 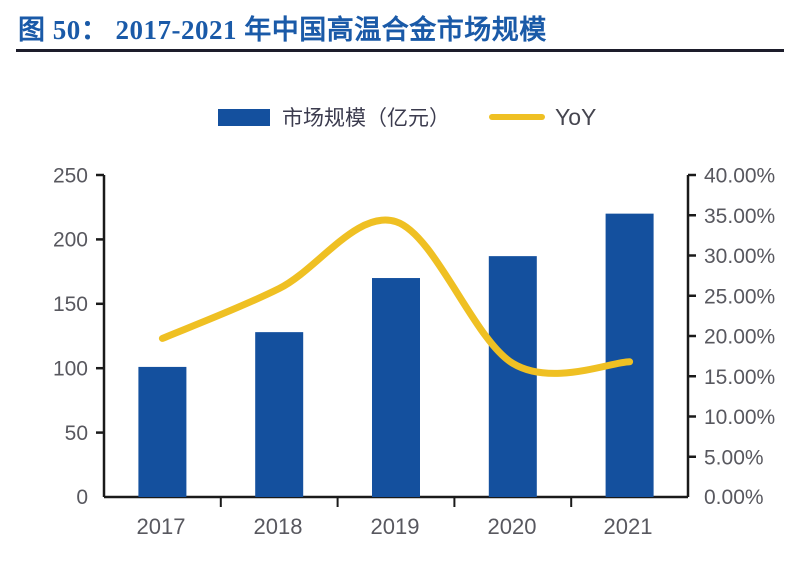 What do you see at coordinates (278, 526) in the screenshot?
I see `x-tick-2018: 2018` at bounding box center [278, 526].